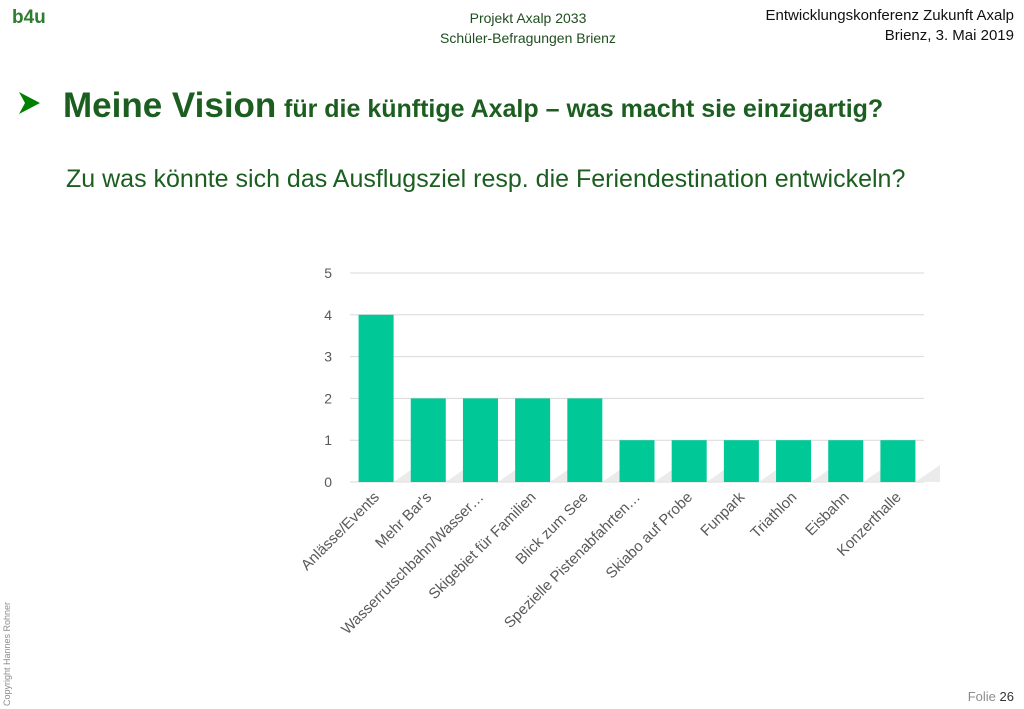 This screenshot has width=1024, height=709. I want to click on slide-label: Folie, so click(981, 696).